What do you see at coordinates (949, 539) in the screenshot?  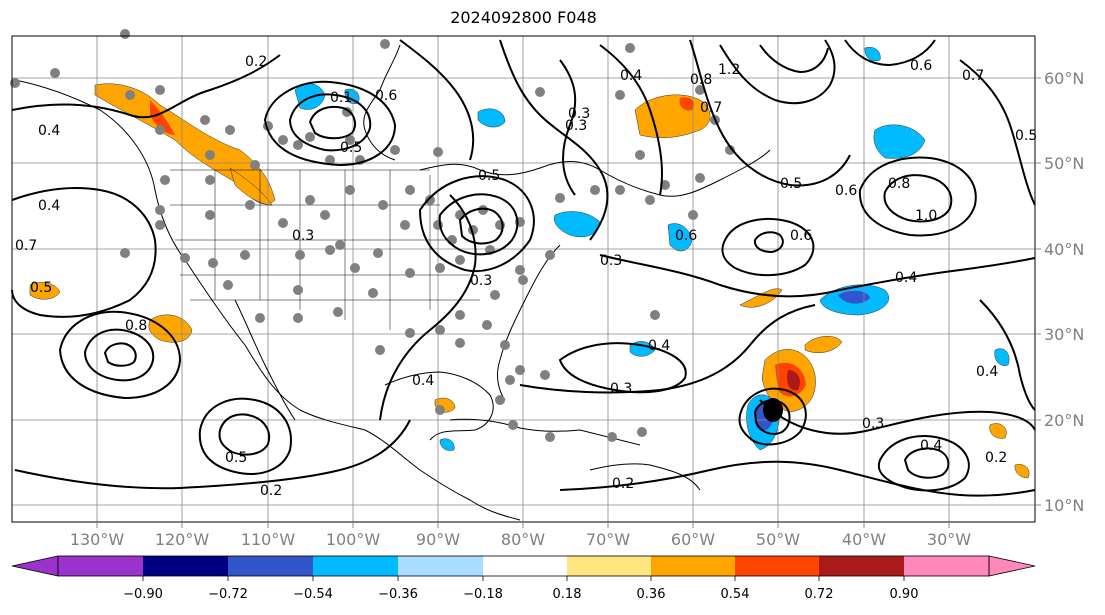 I see `lon-label: 30°W` at bounding box center [949, 539].